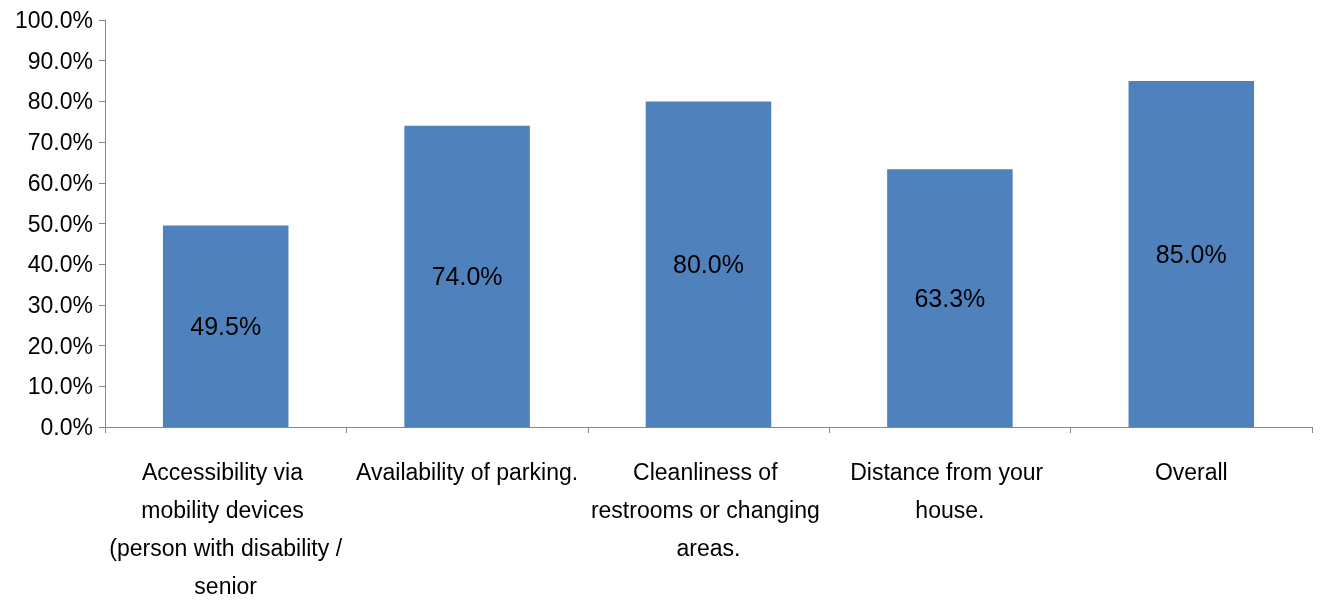 The height and width of the screenshot is (605, 1332). Describe the element at coordinates (950, 491) in the screenshot. I see `x-tick-label: Distance from your house.` at that location.